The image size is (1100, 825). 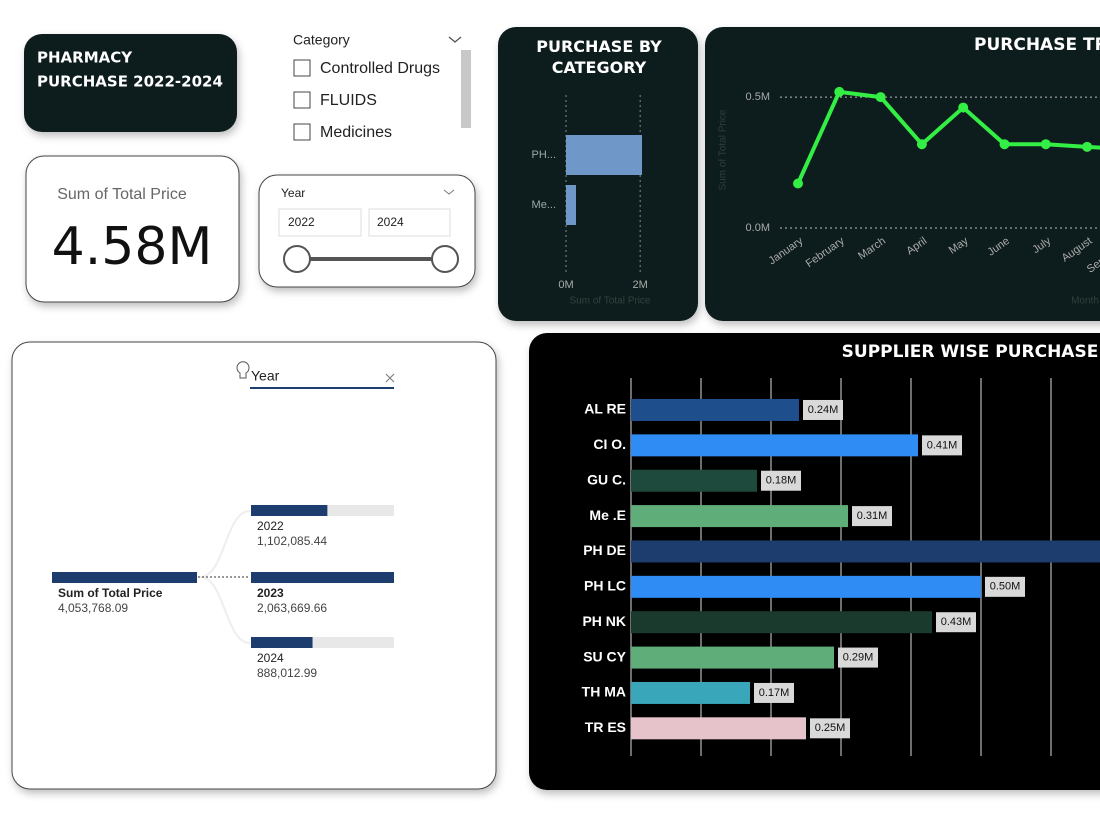 What do you see at coordinates (270, 593) in the screenshot?
I see `tree-label: 2023` at bounding box center [270, 593].